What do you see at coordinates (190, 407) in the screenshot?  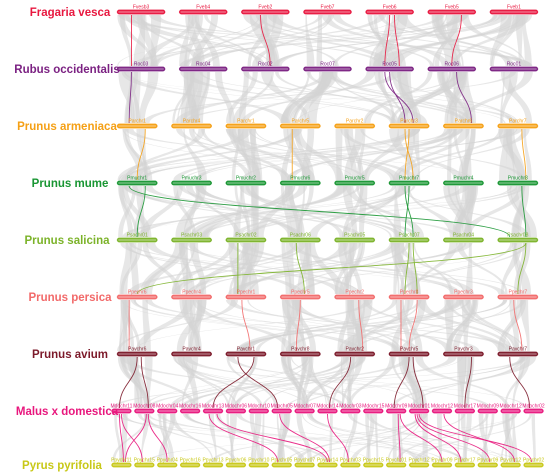 I see `chromosome-label: Mdochr16` at bounding box center [190, 407].